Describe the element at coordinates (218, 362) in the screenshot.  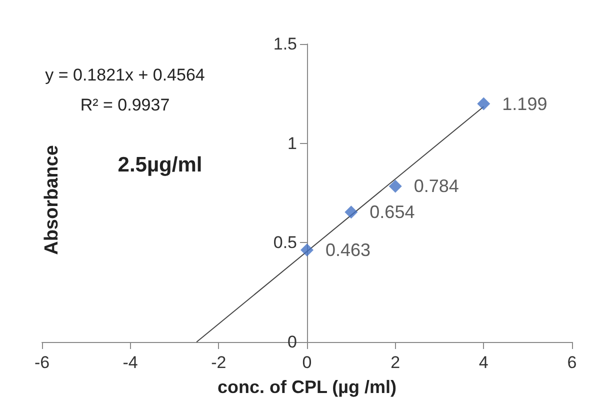
I see `x-tick-label: -2` at that location.